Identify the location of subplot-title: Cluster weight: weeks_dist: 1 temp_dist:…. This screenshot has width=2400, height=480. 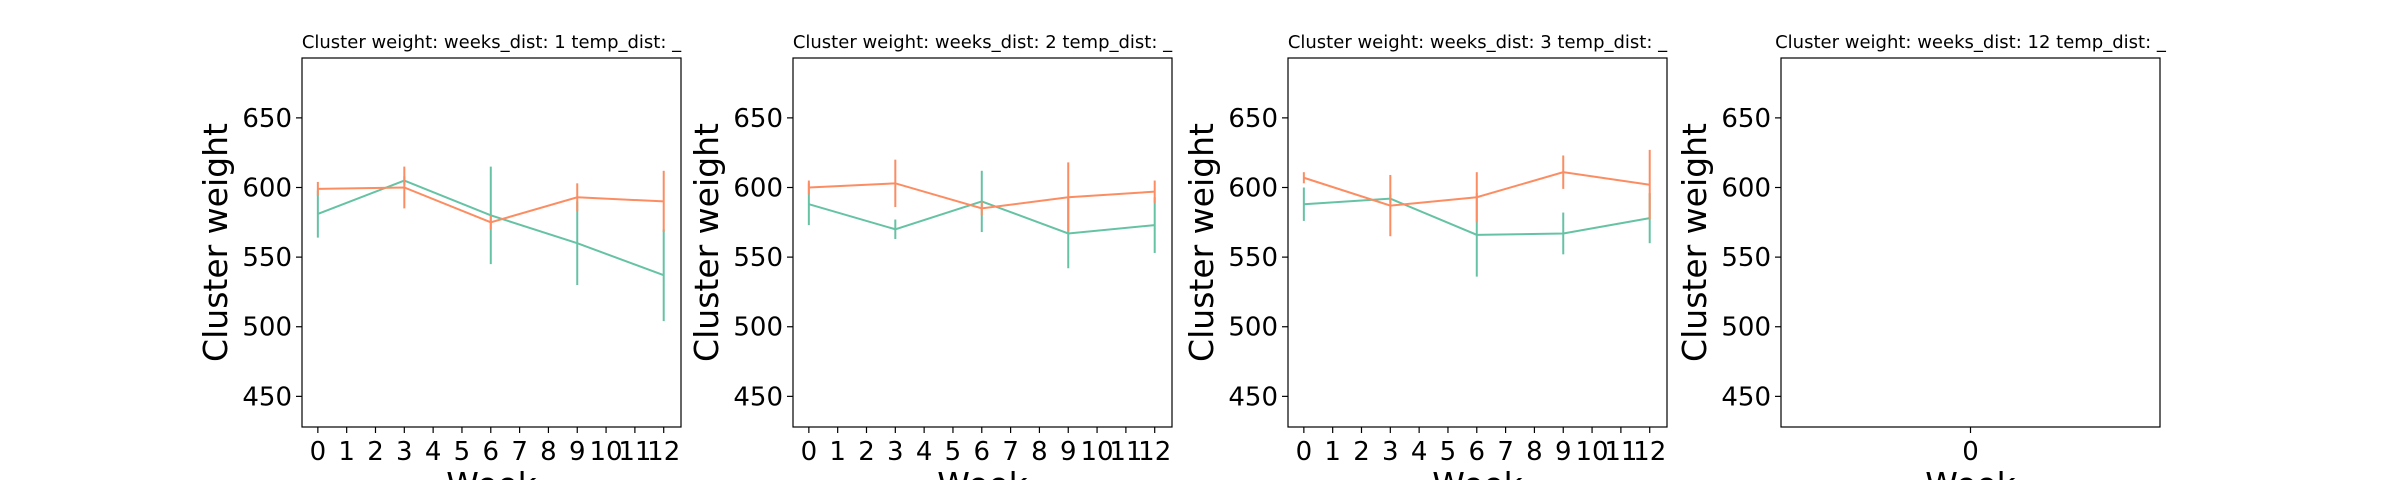
(492, 42).